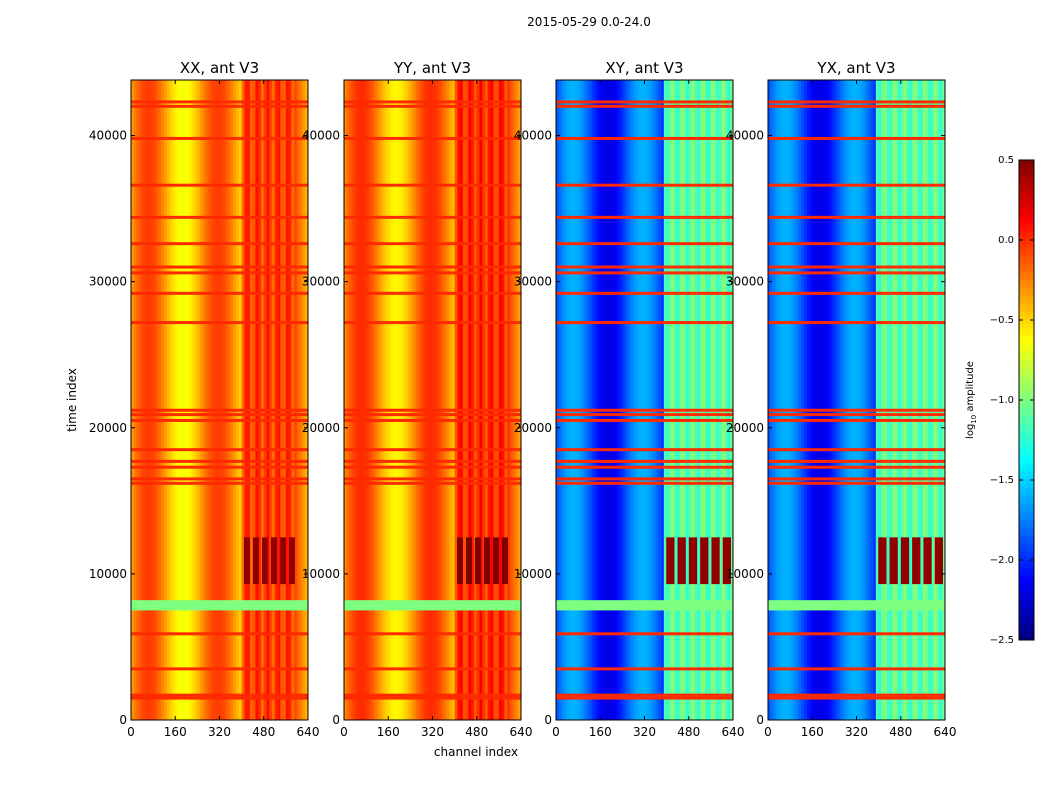 The height and width of the screenshot is (800, 1050). What do you see at coordinates (344, 732) in the screenshot?
I see `x-tick-label: 0` at bounding box center [344, 732].